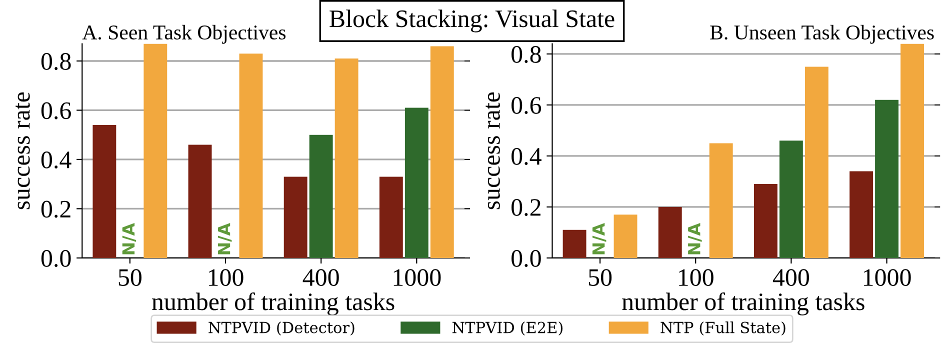 This screenshot has width=944, height=350. Describe the element at coordinates (472, 21) in the screenshot. I see `text: Block Stacking: Visual State` at that location.